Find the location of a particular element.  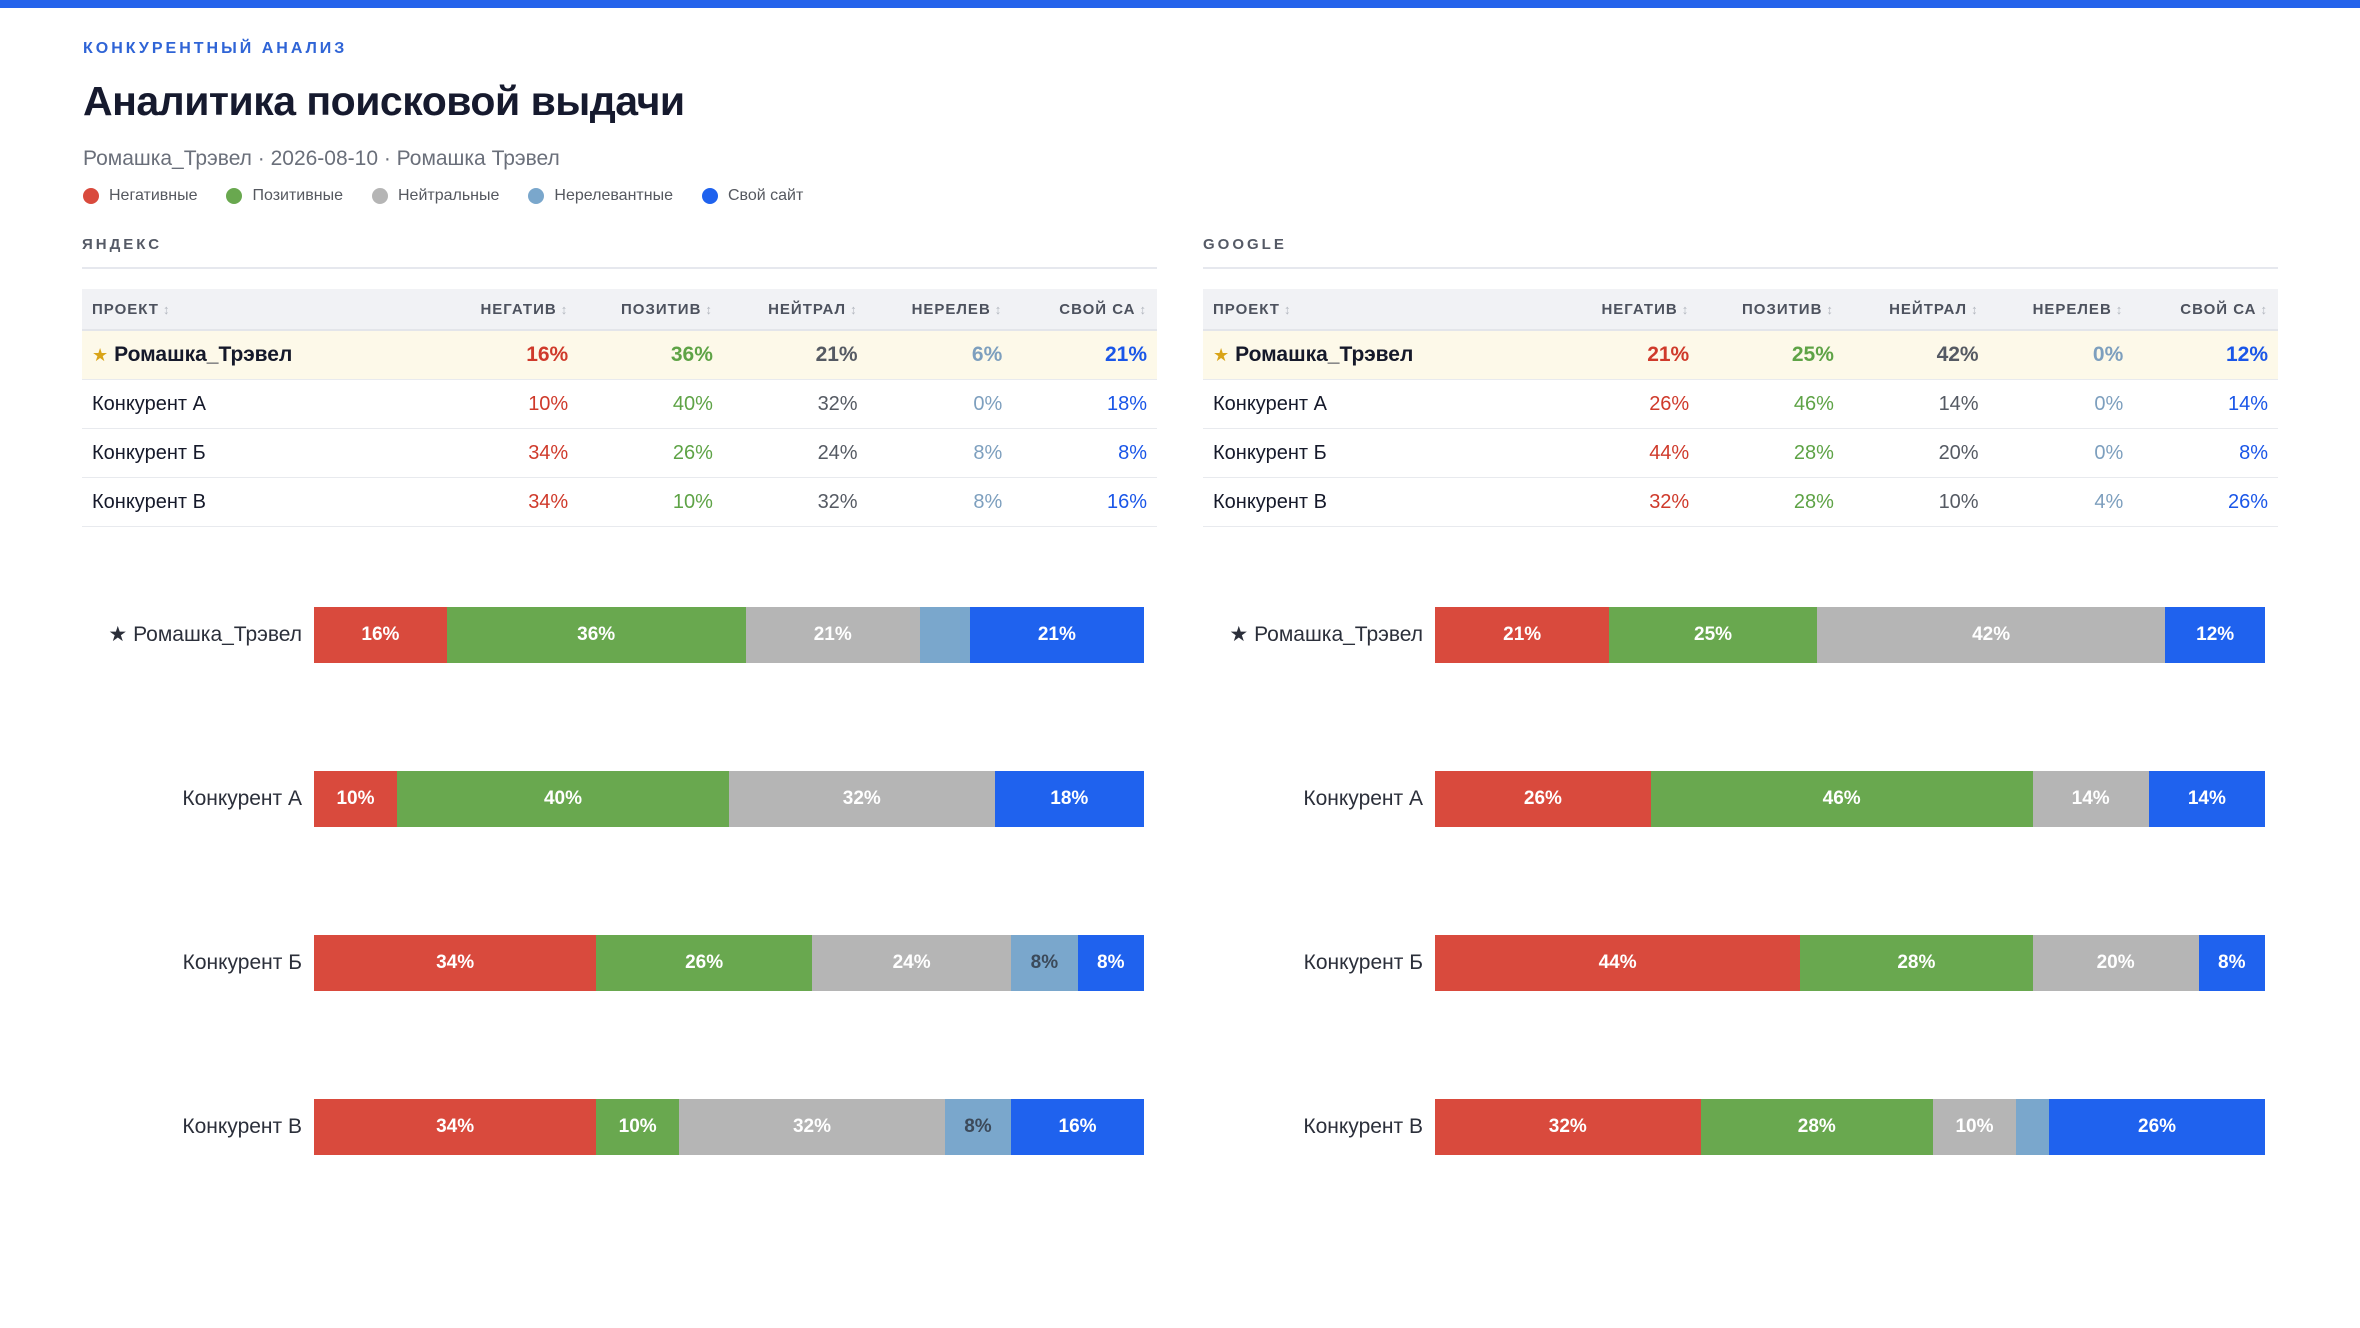

bar-row: Конкурент Б 34% 26% 24% 8% 8% is located at coordinates (619, 963).